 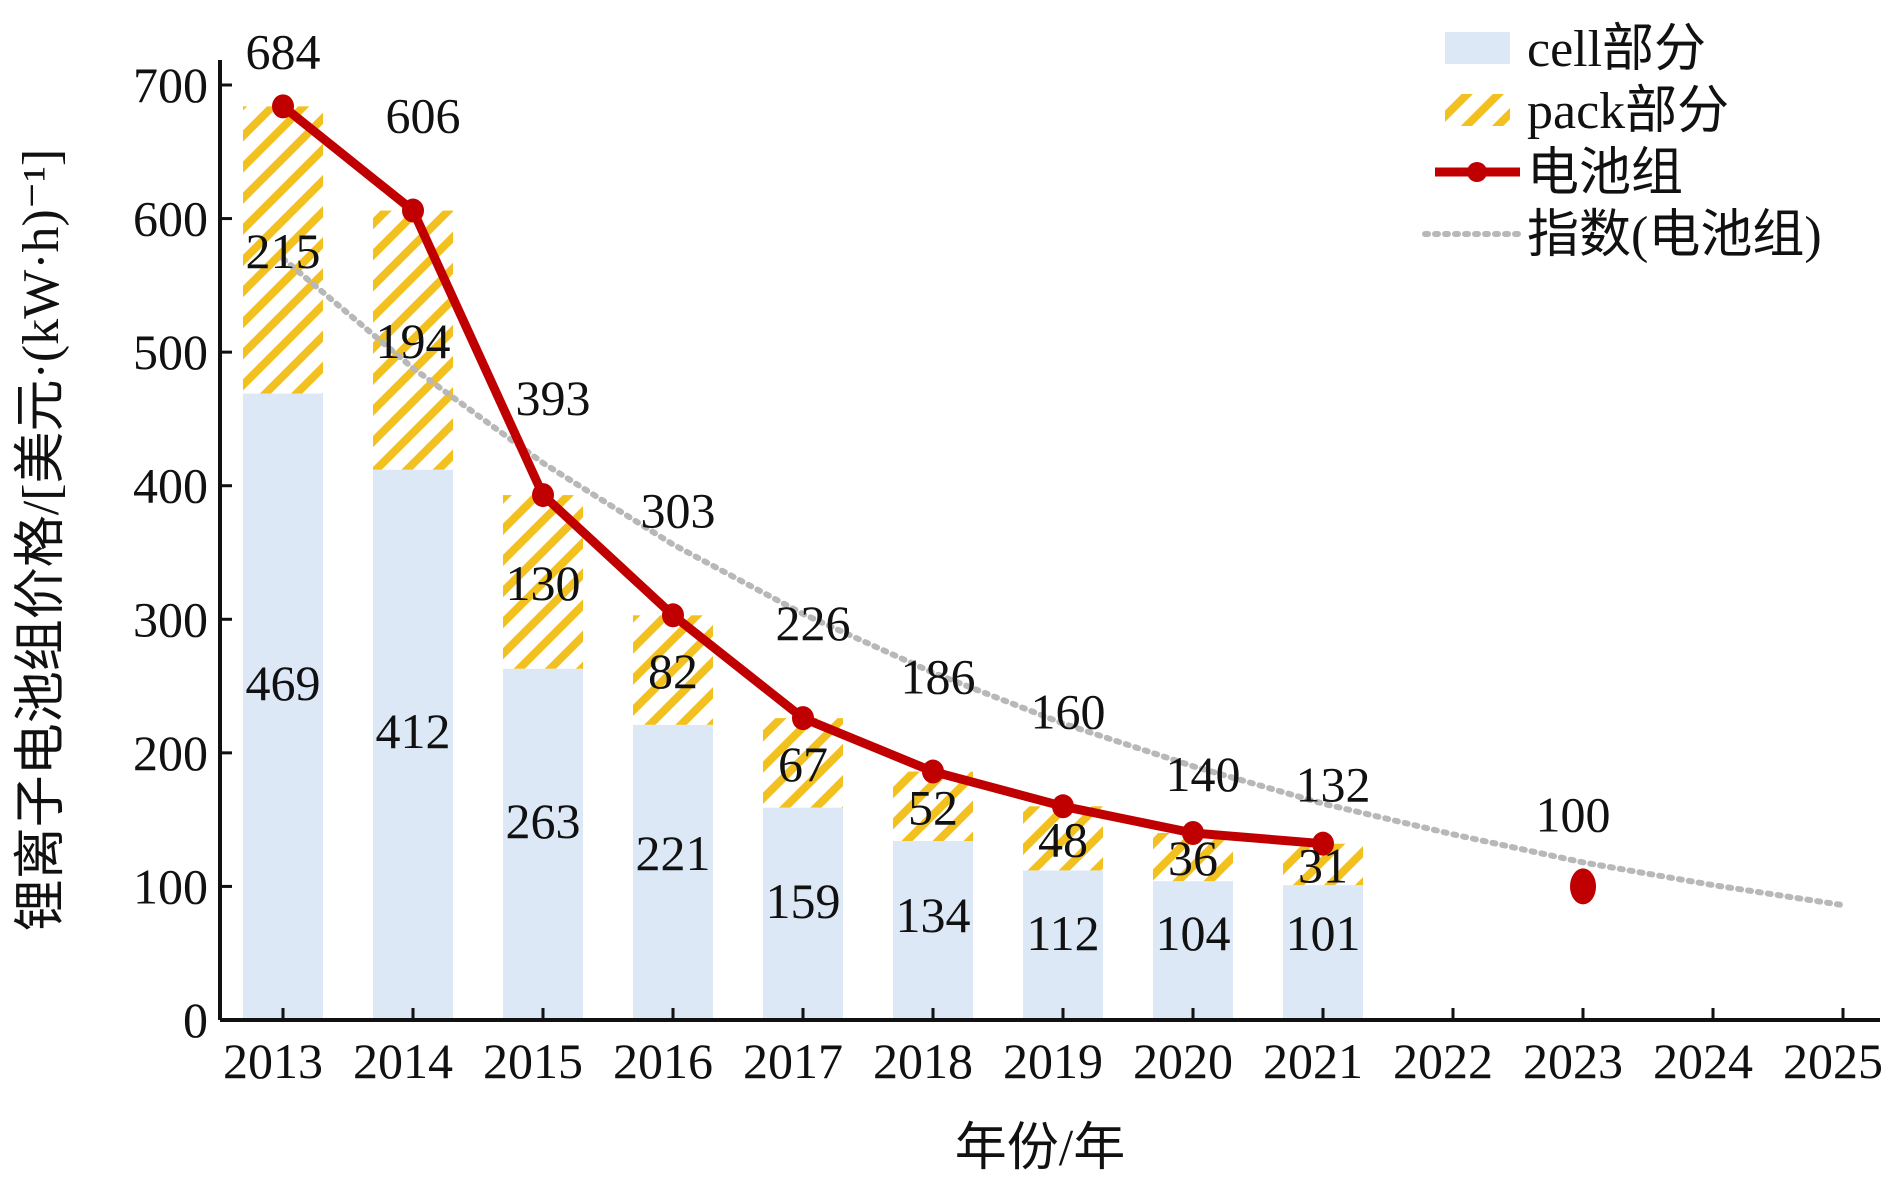 I want to click on price-point-2014, so click(x=413, y=210).